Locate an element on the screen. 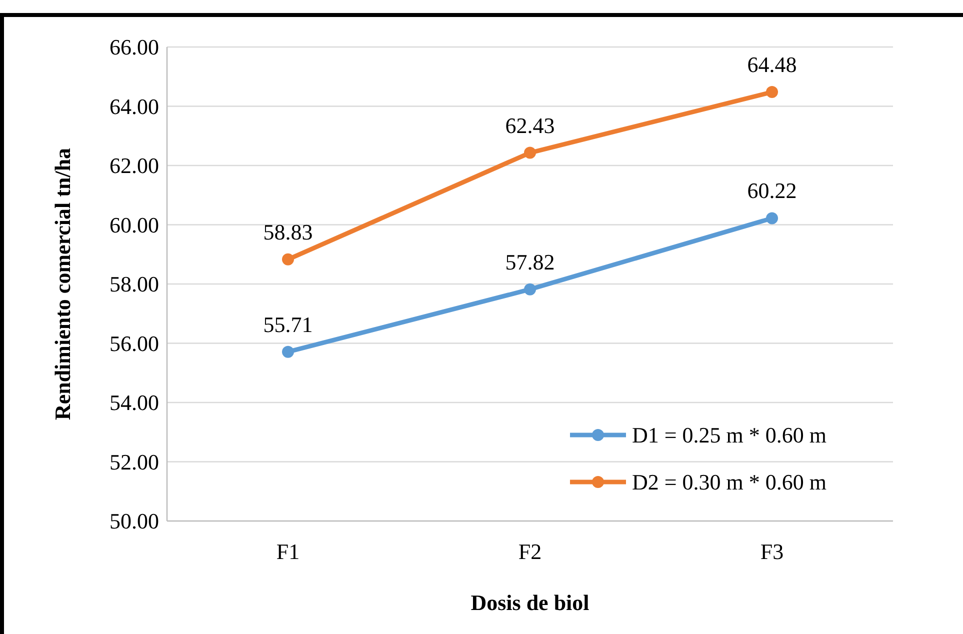  data-label: 60.22 is located at coordinates (772, 191).